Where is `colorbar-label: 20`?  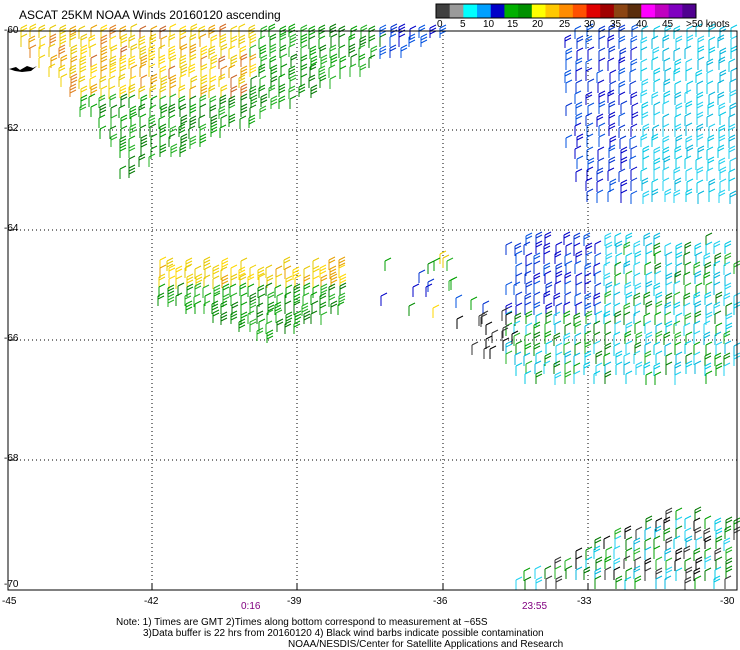 colorbar-label: 20 is located at coordinates (538, 24).